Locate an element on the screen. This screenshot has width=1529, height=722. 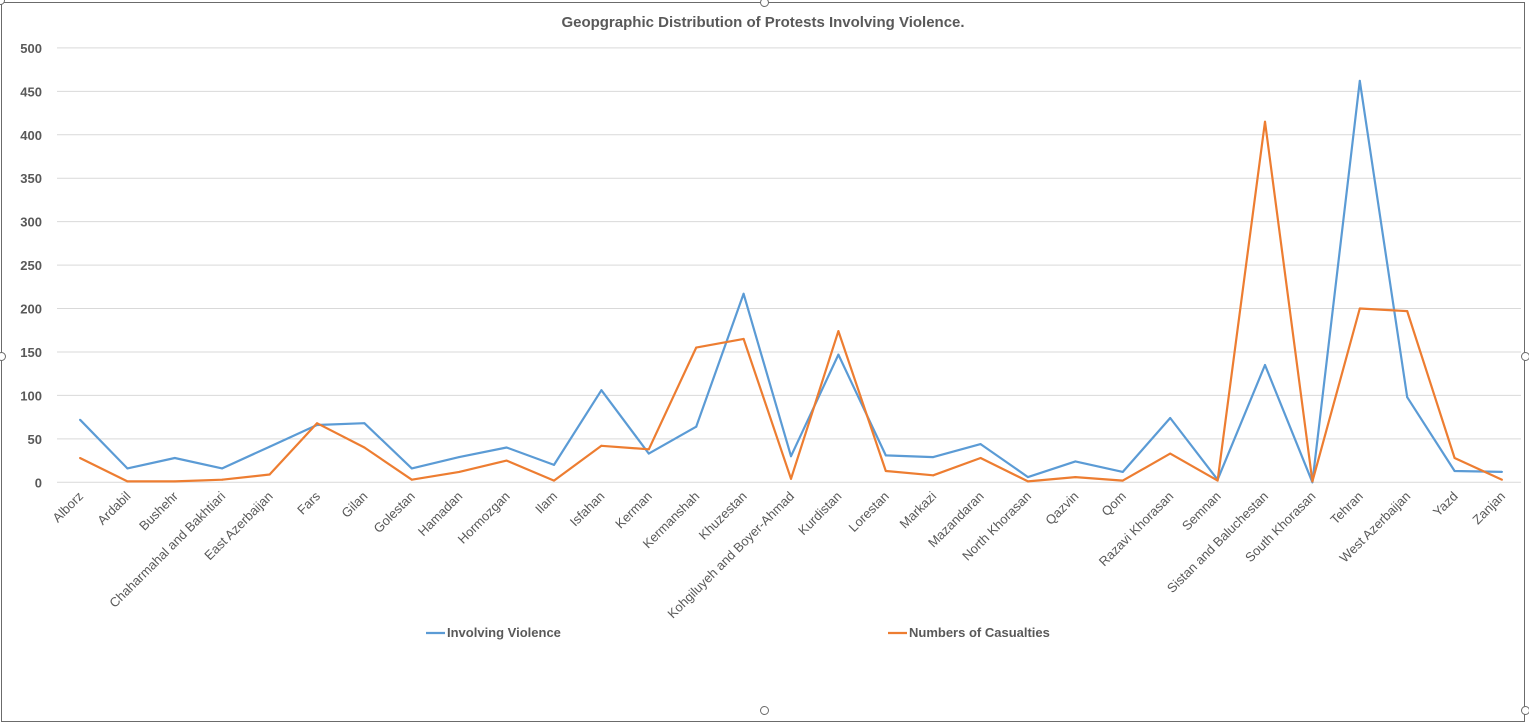
y-tick-label: 0 is located at coordinates (38, 482).